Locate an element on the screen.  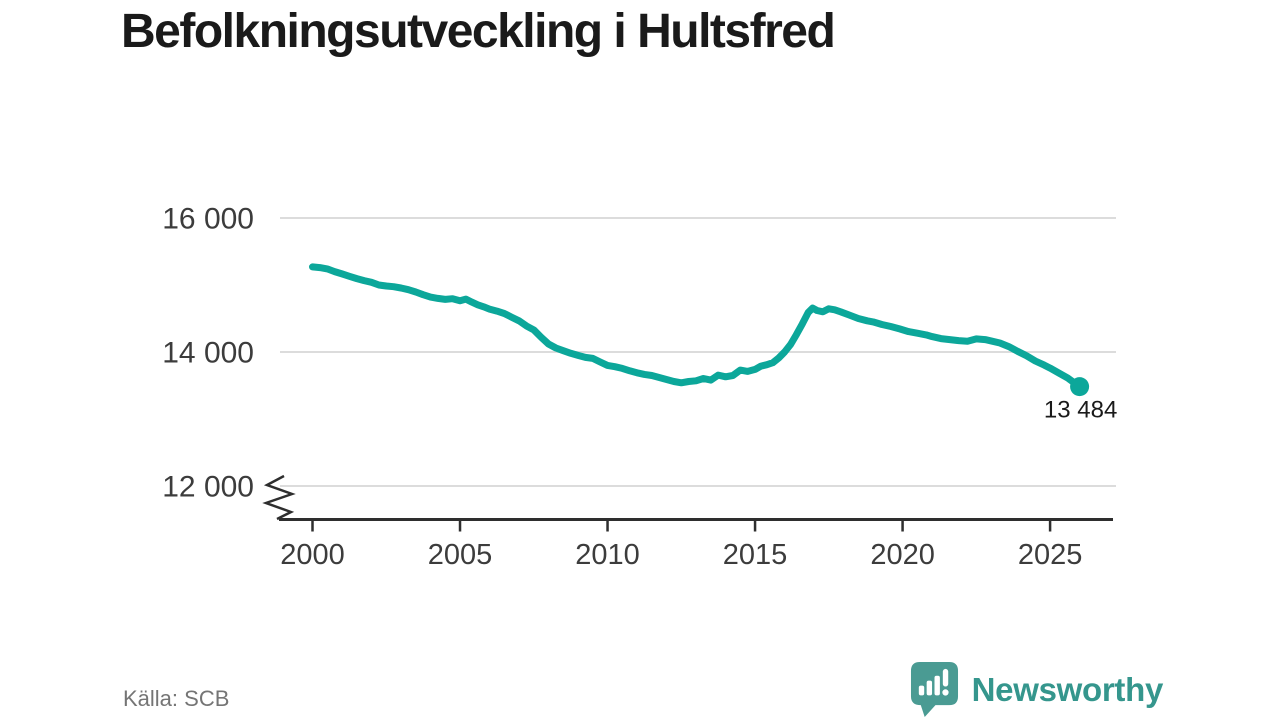
exclamation-icon-stem is located at coordinates (945, 677).